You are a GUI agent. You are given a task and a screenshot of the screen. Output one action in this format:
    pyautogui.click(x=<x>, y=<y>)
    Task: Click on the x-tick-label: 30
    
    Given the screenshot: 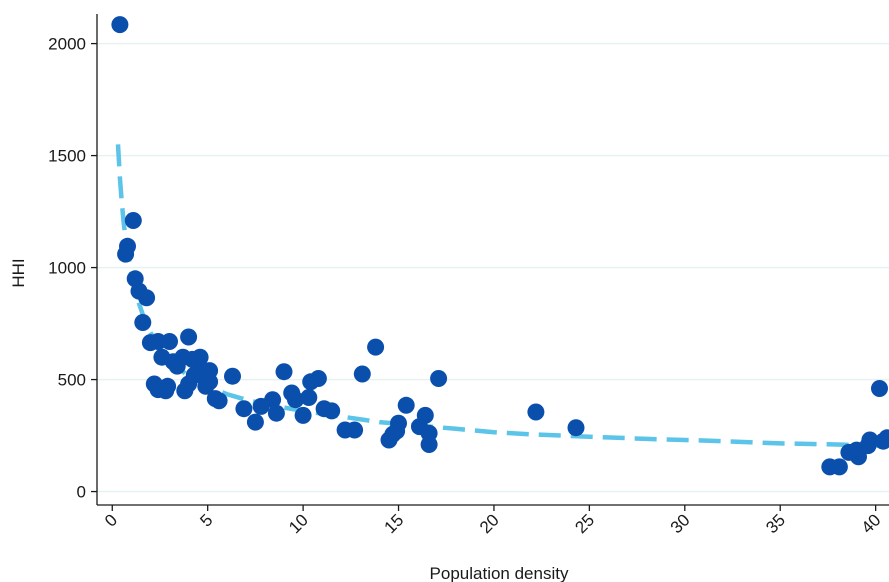 What is the action you would take?
    pyautogui.click(x=680, y=523)
    